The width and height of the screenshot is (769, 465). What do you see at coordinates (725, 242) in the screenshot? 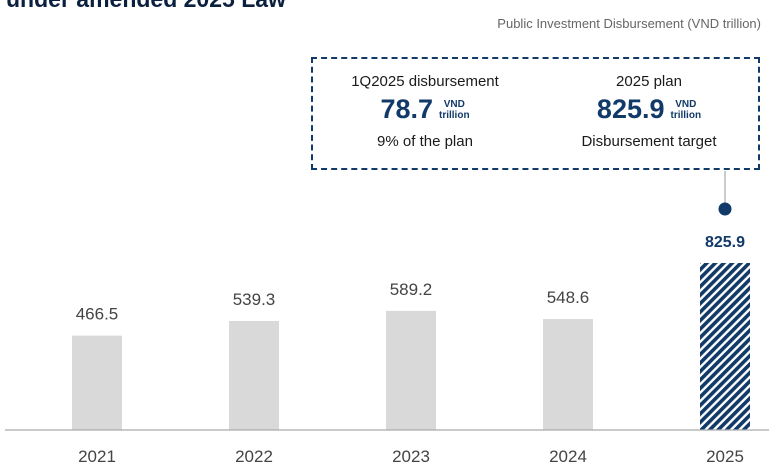
I see `data-label-2025: 825.9` at bounding box center [725, 242].